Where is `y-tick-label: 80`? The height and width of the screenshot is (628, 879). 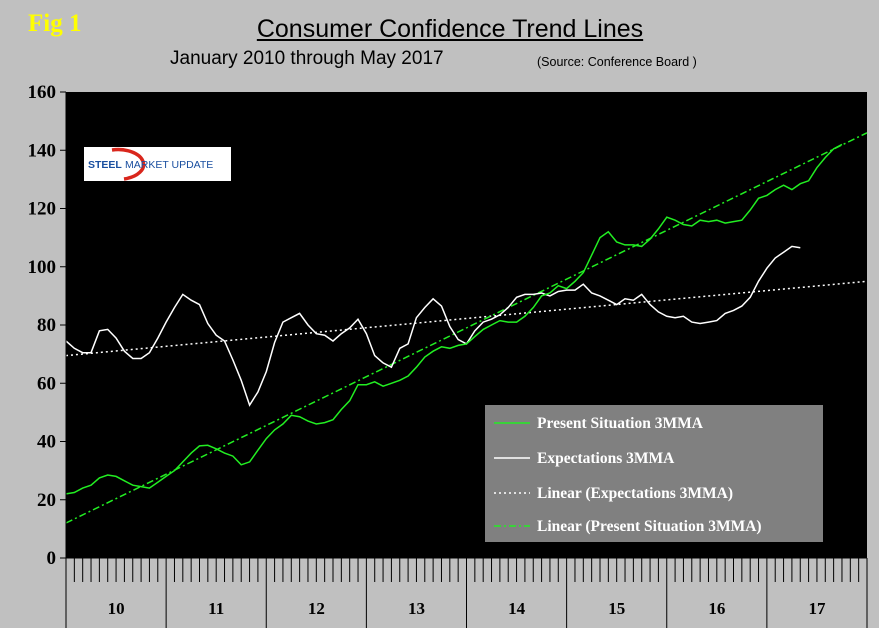
y-tick-label: 80 is located at coordinates (46, 325).